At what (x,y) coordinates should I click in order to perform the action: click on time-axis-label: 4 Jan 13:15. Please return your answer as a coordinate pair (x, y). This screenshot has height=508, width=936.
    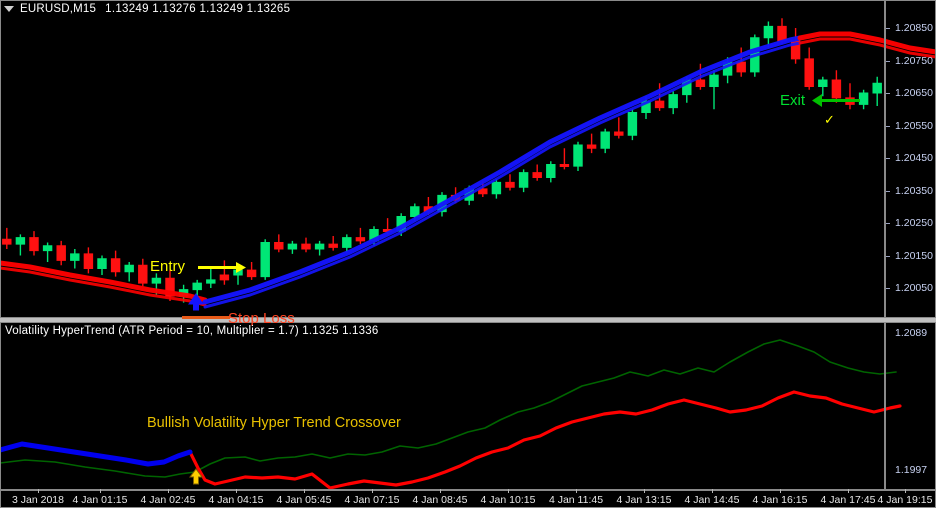
    Looking at the image, I should click on (644, 500).